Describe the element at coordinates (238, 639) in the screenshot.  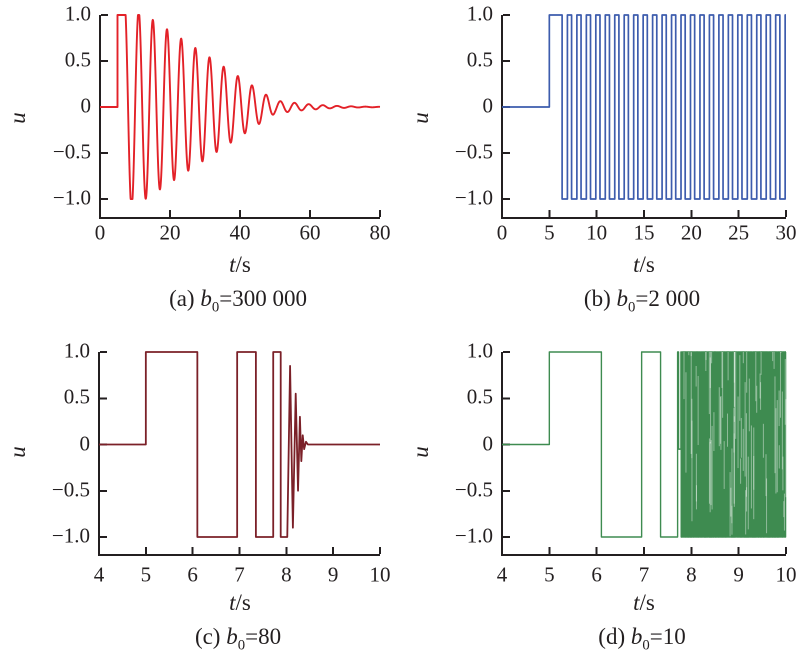
I see `panel-caption-c: (c) b0=80` at that location.